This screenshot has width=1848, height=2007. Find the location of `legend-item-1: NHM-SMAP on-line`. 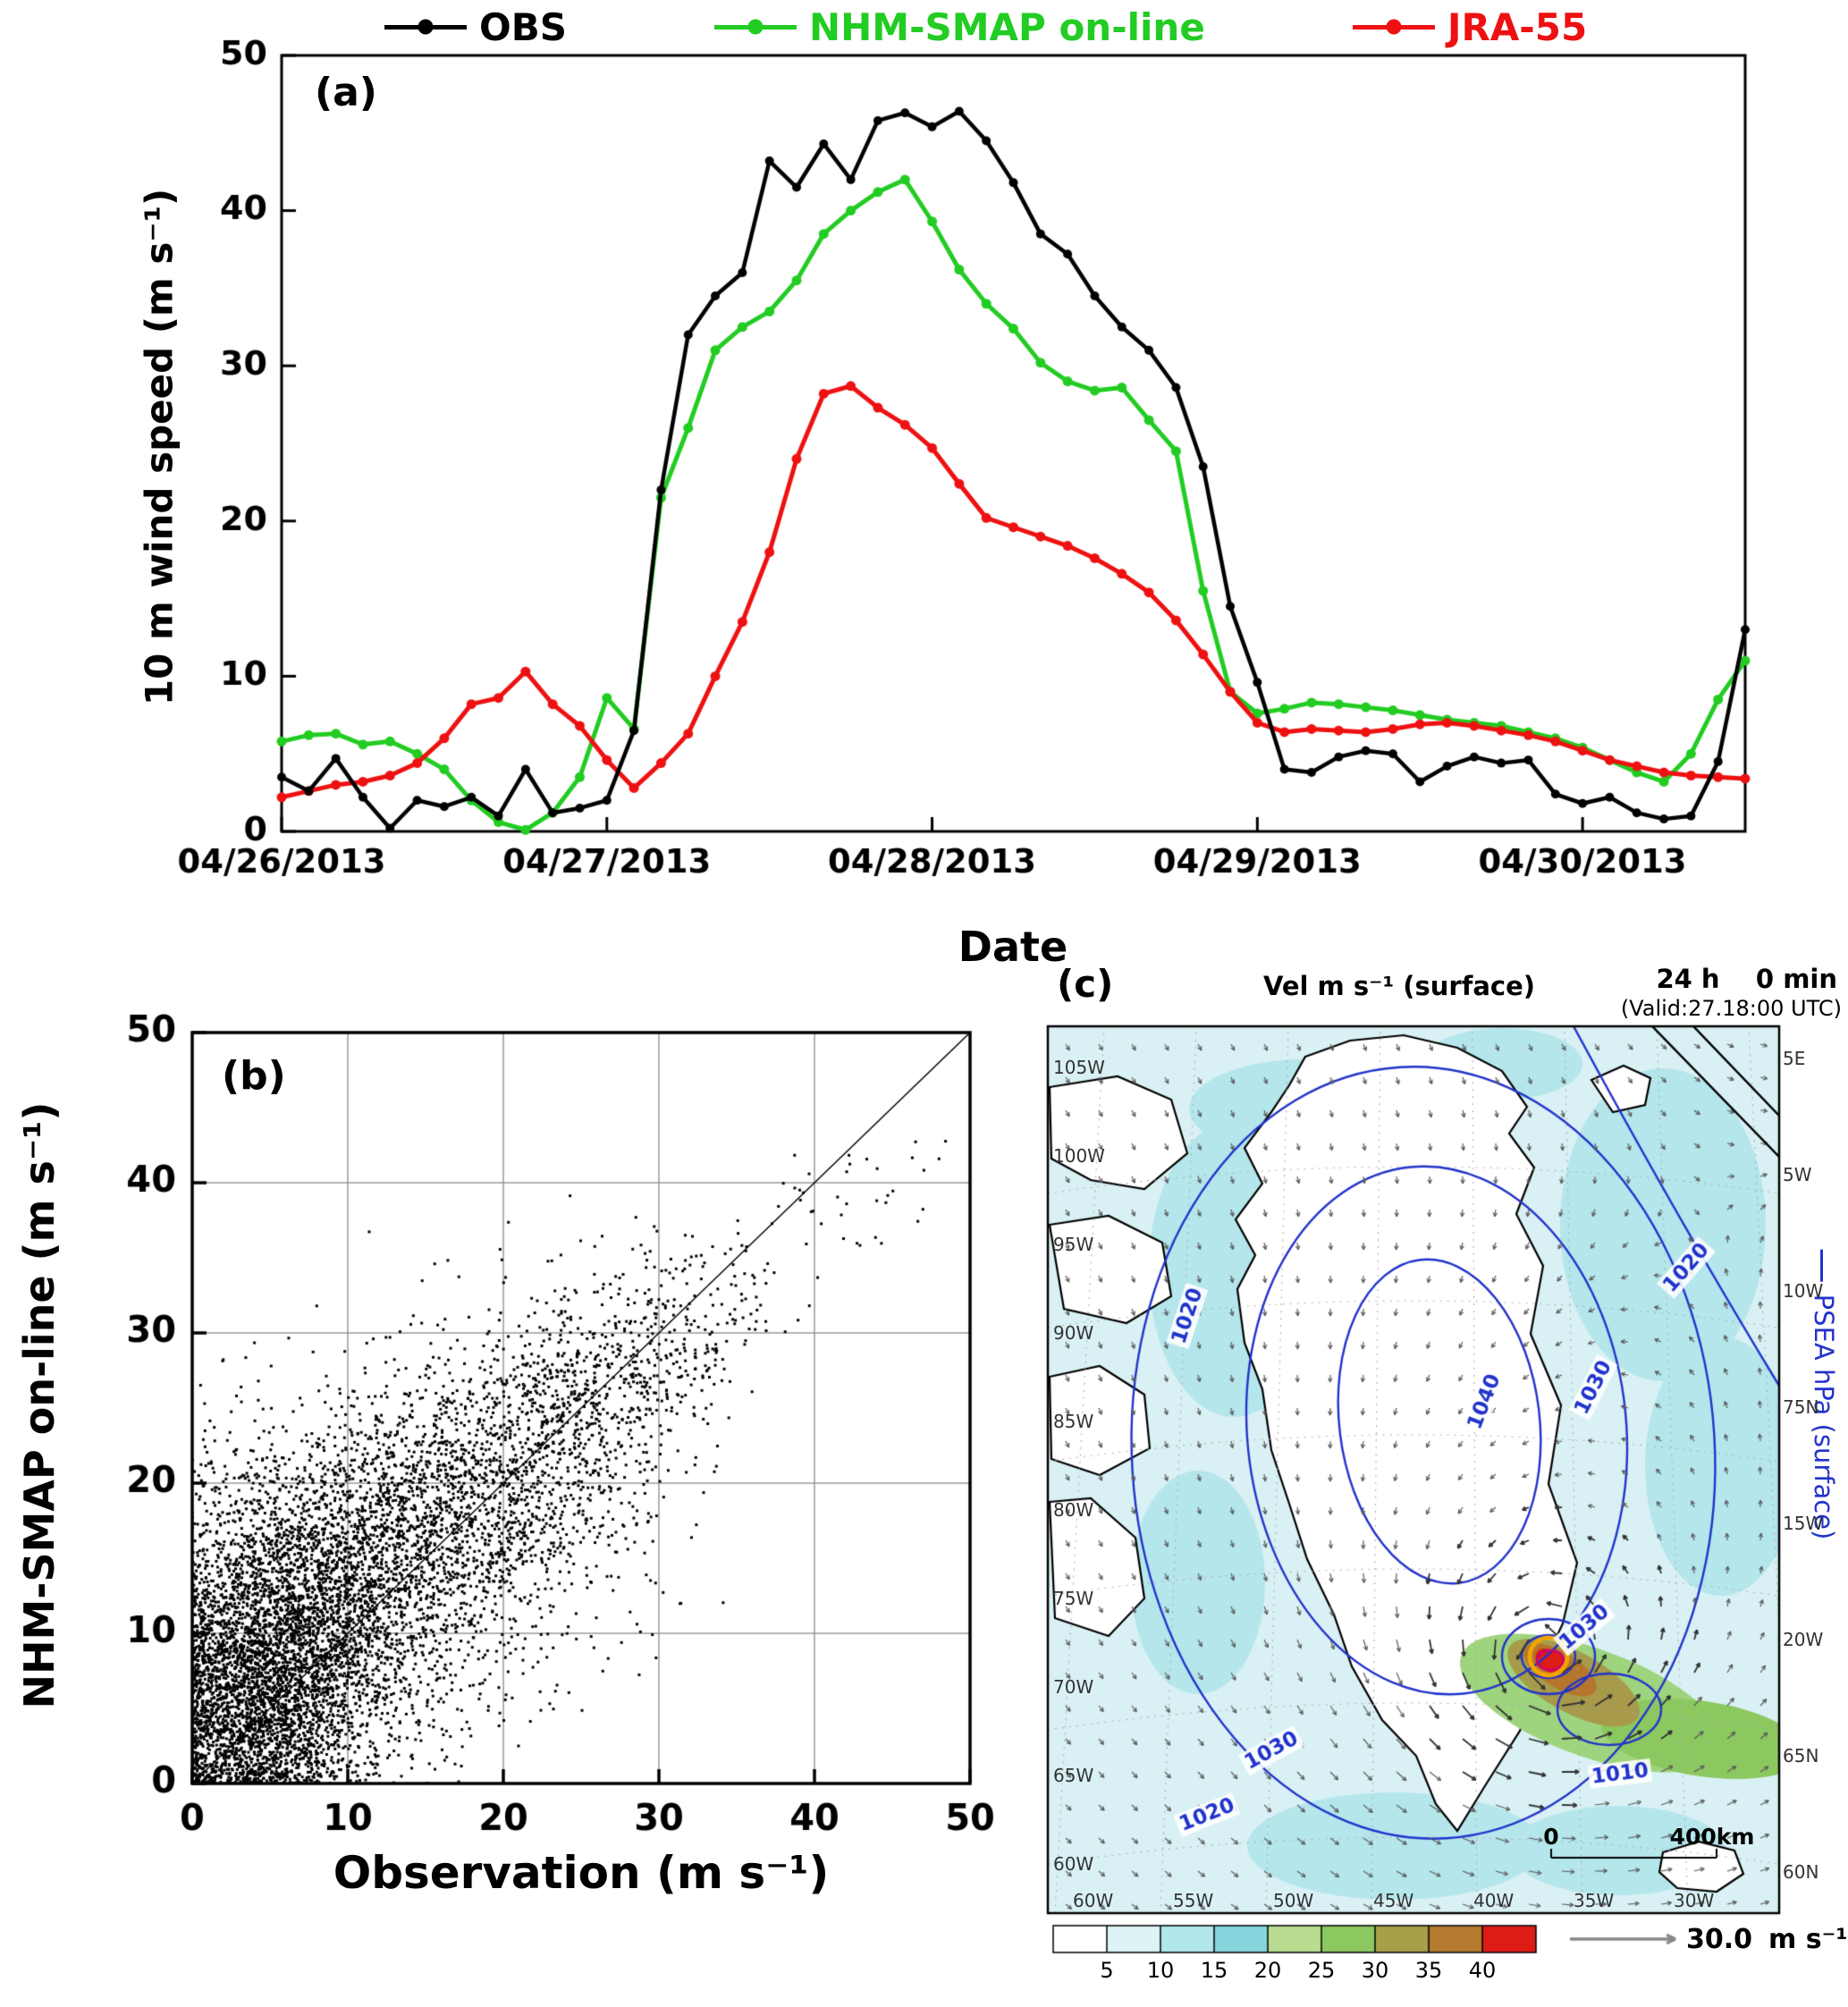

legend-item-1: NHM-SMAP on-line is located at coordinates (959, 26).